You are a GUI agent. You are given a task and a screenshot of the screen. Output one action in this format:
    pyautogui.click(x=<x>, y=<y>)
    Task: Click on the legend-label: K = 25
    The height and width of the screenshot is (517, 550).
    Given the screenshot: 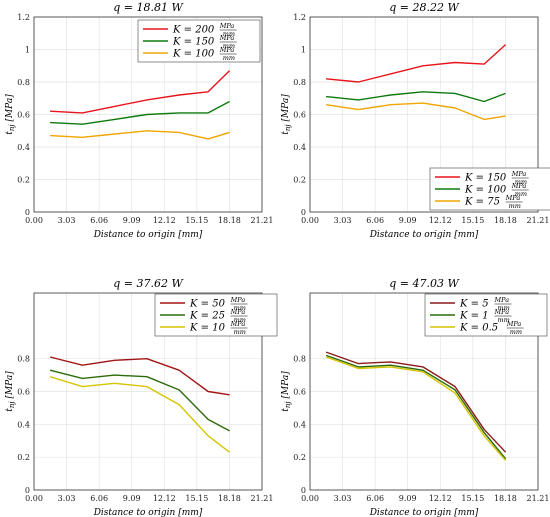 What is the action you would take?
    pyautogui.click(x=207, y=316)
    